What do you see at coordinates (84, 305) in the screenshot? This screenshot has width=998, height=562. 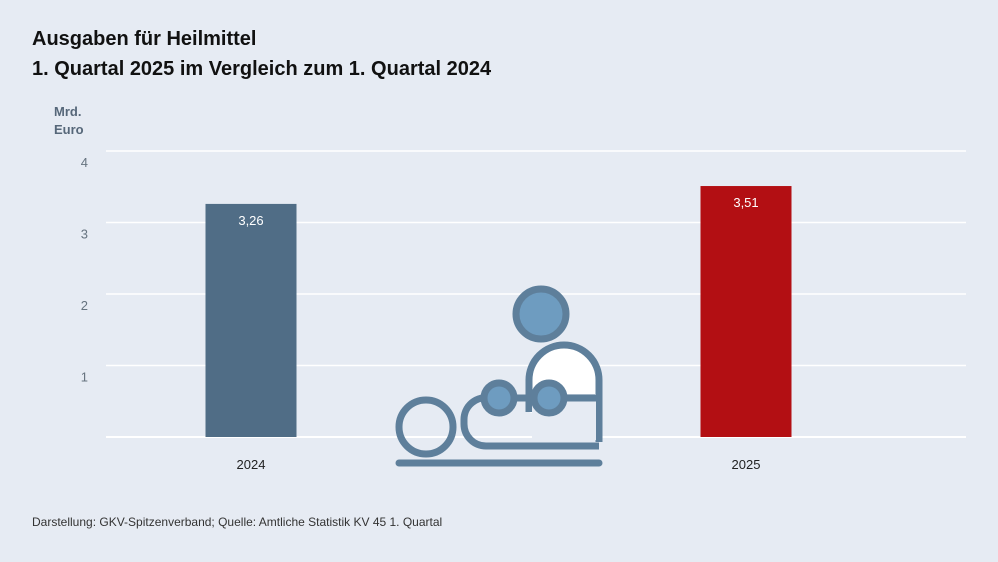 I see `y-tick-label: 2` at bounding box center [84, 305].